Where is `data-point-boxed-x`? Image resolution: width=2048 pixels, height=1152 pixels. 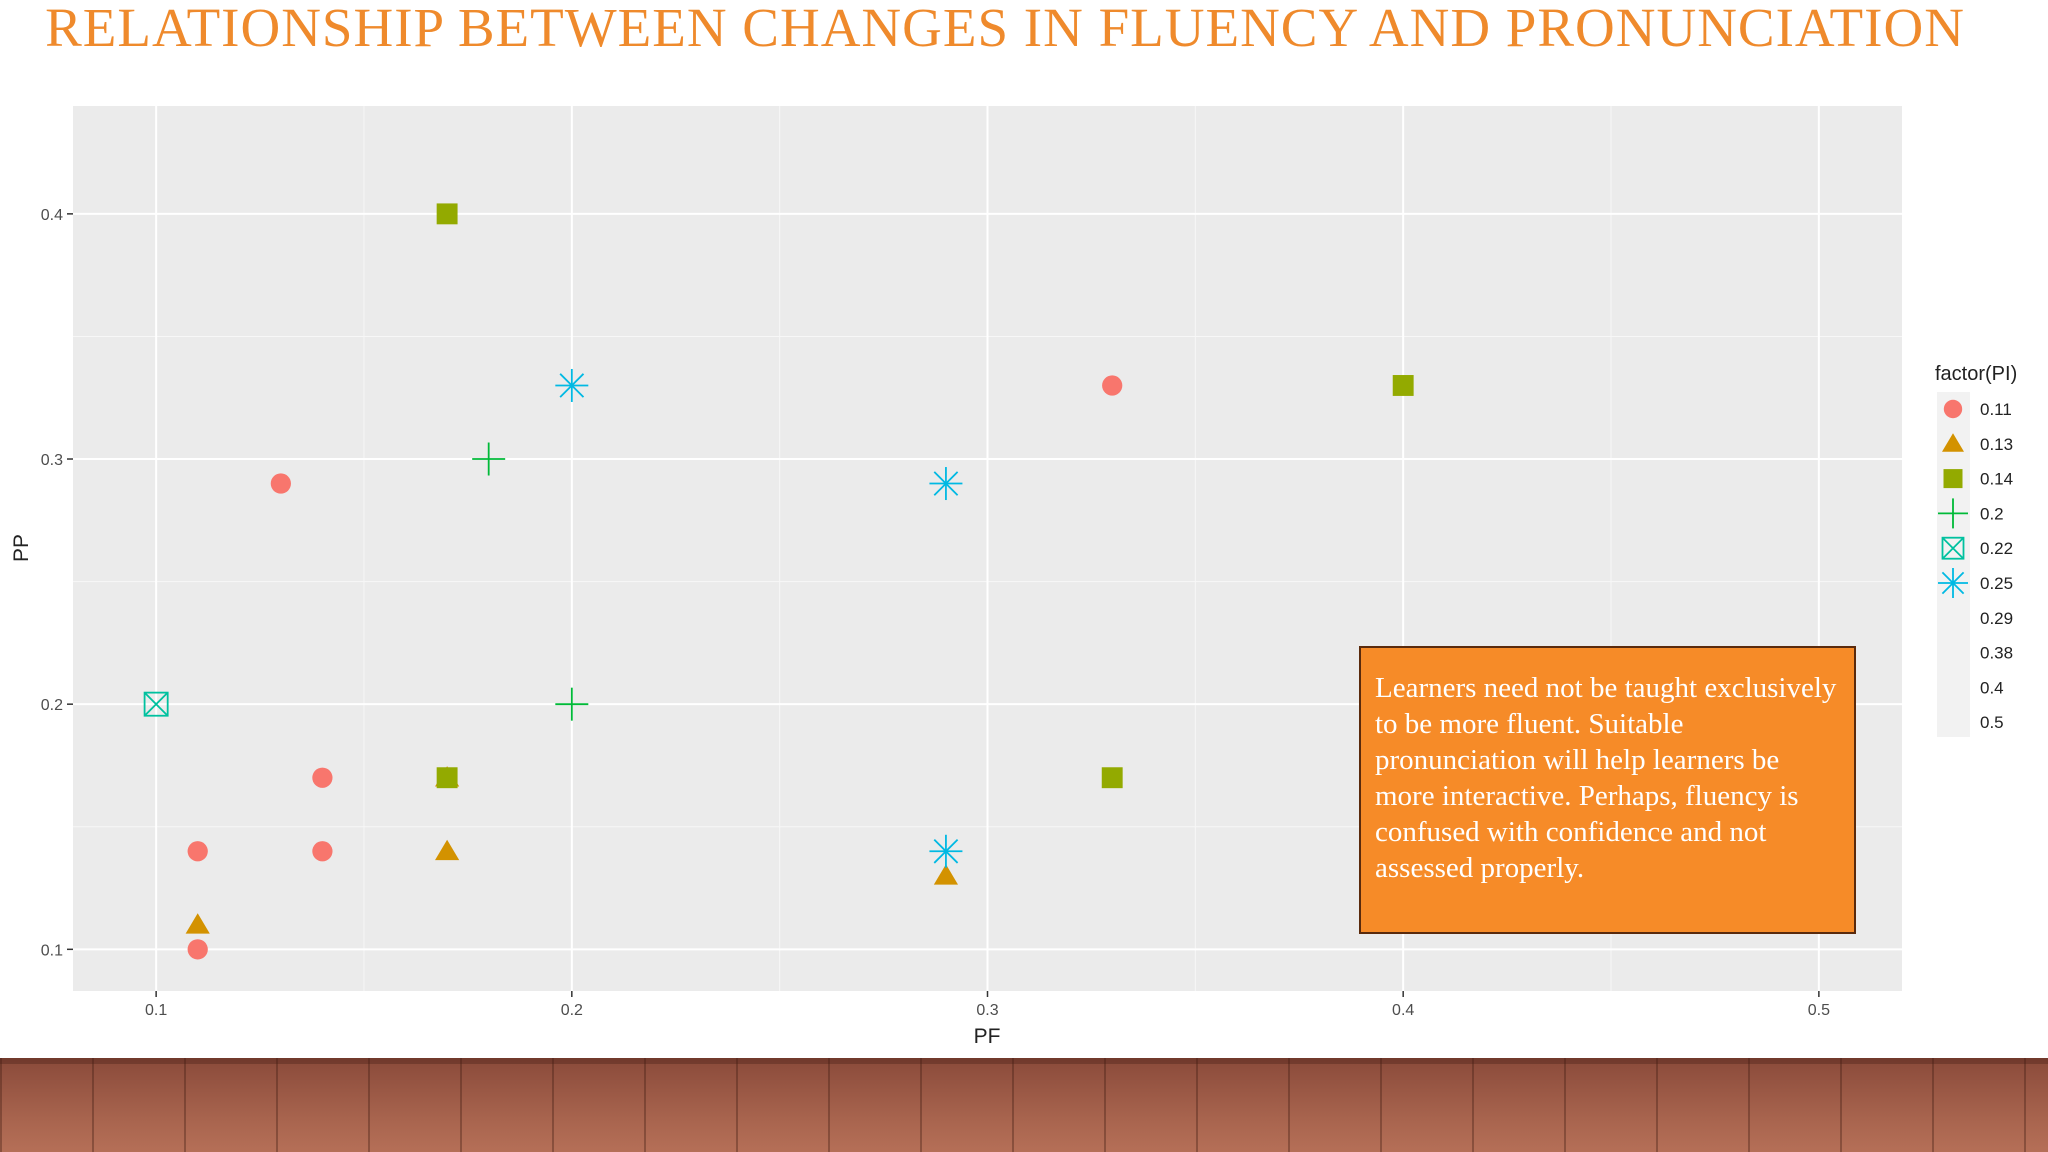 data-point-boxed-x is located at coordinates (156, 704).